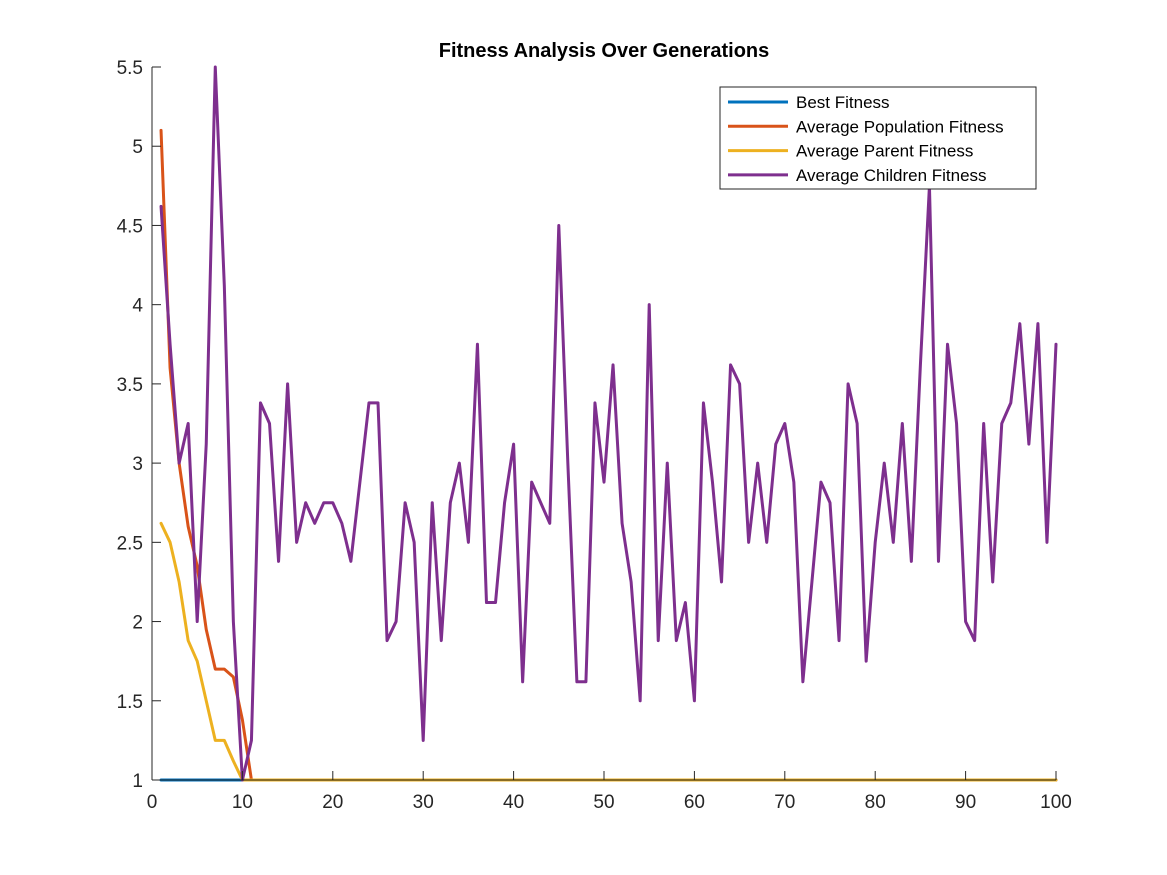 The height and width of the screenshot is (875, 1167). I want to click on y-tick-label: 2, so click(137, 623).